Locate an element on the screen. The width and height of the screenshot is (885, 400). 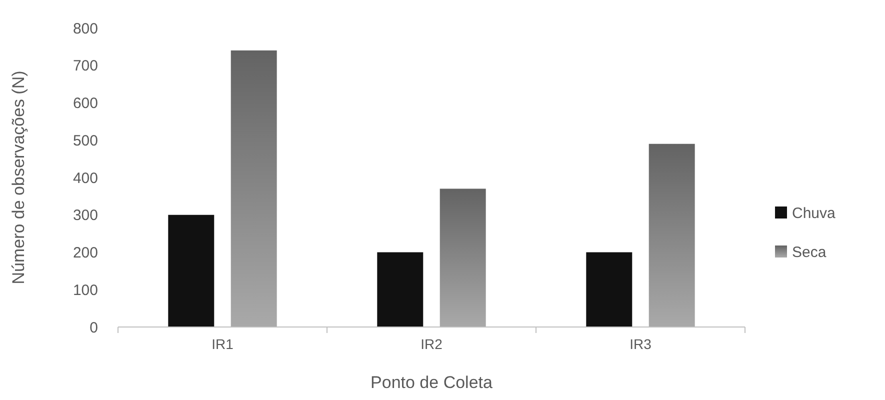
x-tick-label: IR3 is located at coordinates (641, 344).